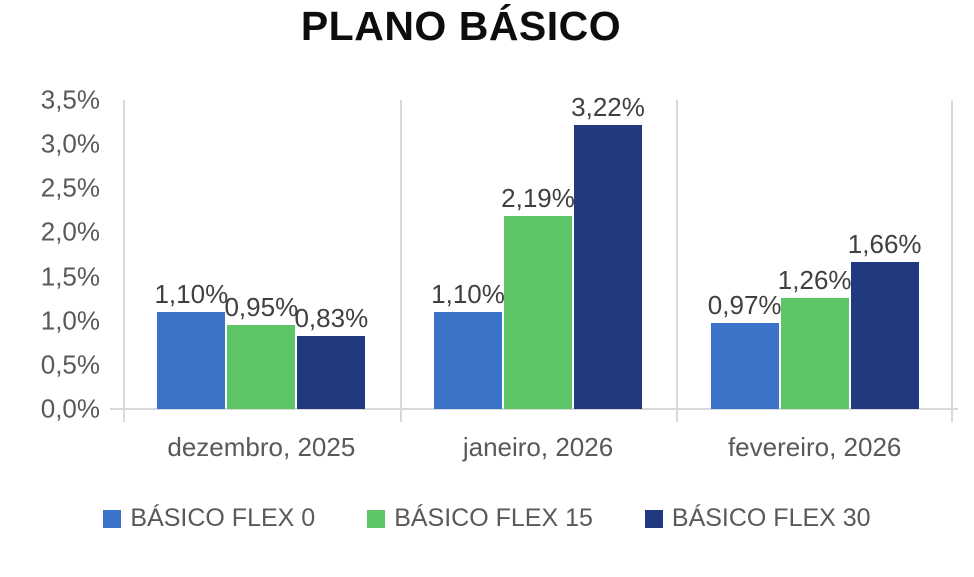 This screenshot has height=577, width=974. Describe the element at coordinates (331, 317) in the screenshot. I see `bar-value-label: 0,83%` at that location.